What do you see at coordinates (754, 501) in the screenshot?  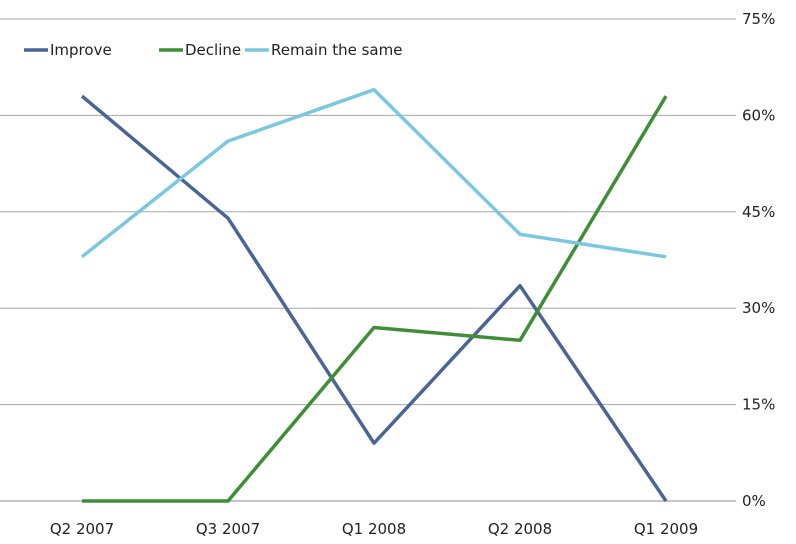 I see `y-tick-label: 0%` at bounding box center [754, 501].